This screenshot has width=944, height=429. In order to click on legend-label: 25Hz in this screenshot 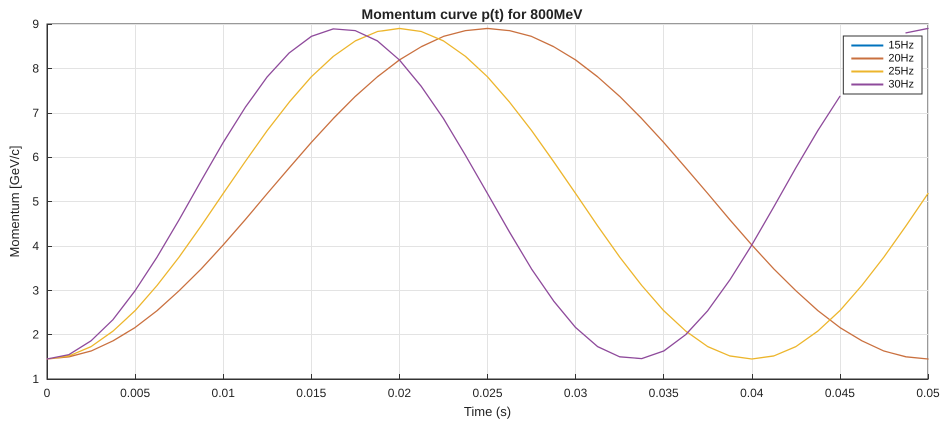, I will do `click(901, 72)`.